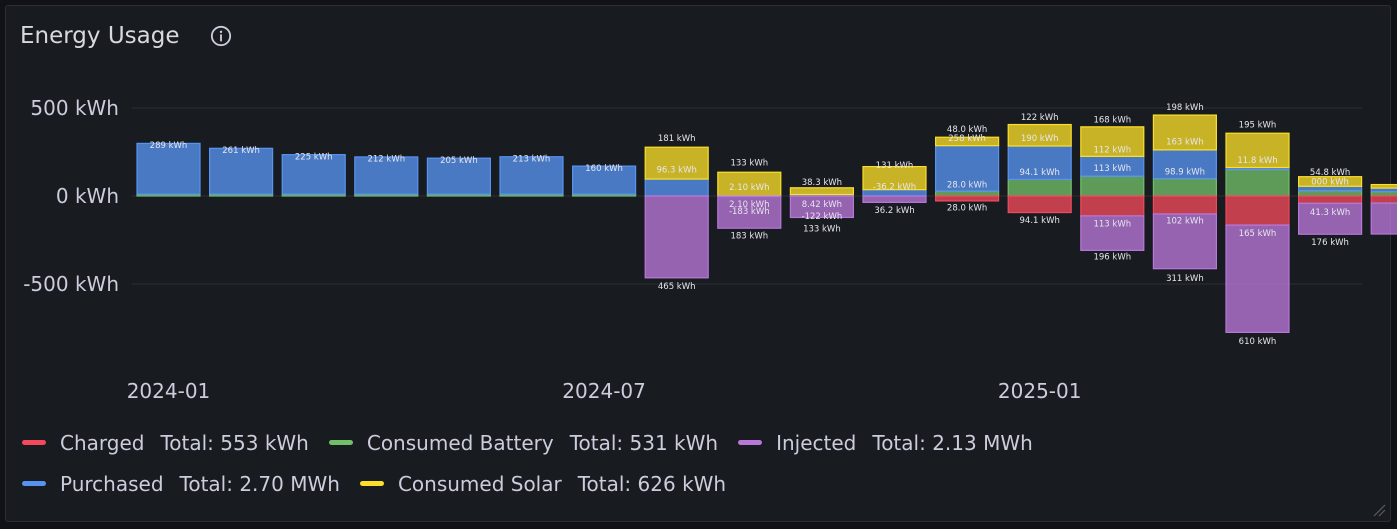 The image size is (1397, 529). I want to click on data-label: 41.3 kWh, so click(1330, 213).